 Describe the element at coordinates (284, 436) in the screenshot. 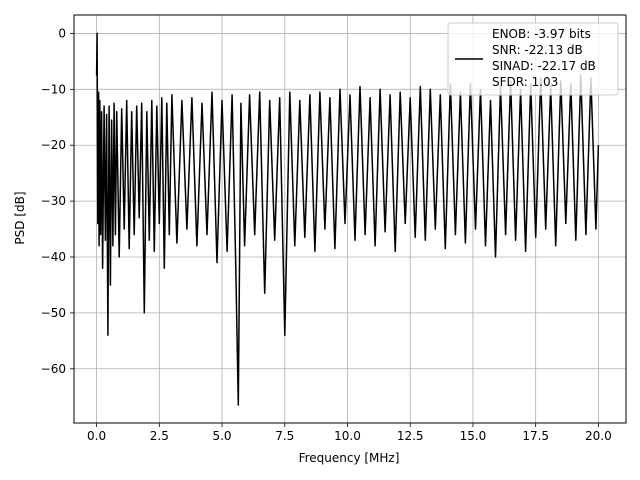

I see `x-tick-label: 7.5` at that location.